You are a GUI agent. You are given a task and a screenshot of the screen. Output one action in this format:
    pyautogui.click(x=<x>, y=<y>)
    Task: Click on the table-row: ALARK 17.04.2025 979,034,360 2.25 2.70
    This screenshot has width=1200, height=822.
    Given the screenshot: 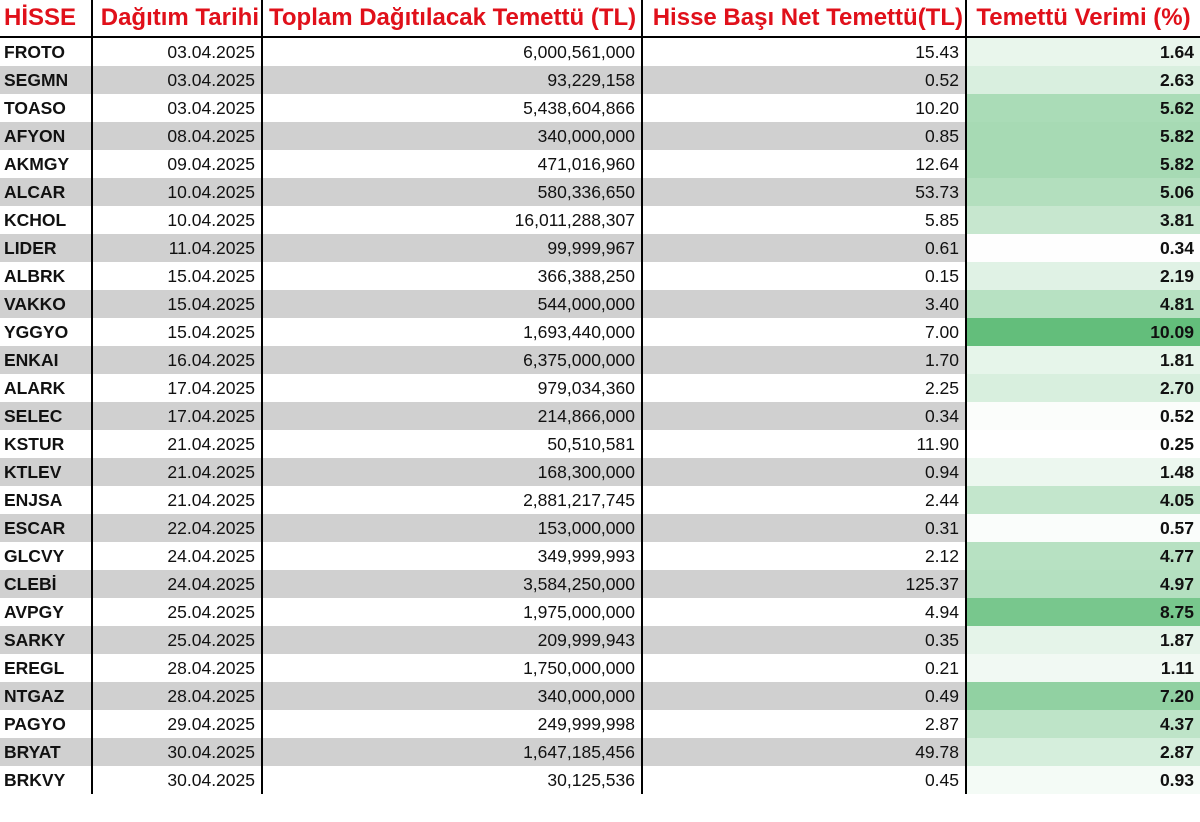 What is the action you would take?
    pyautogui.click(x=600, y=388)
    